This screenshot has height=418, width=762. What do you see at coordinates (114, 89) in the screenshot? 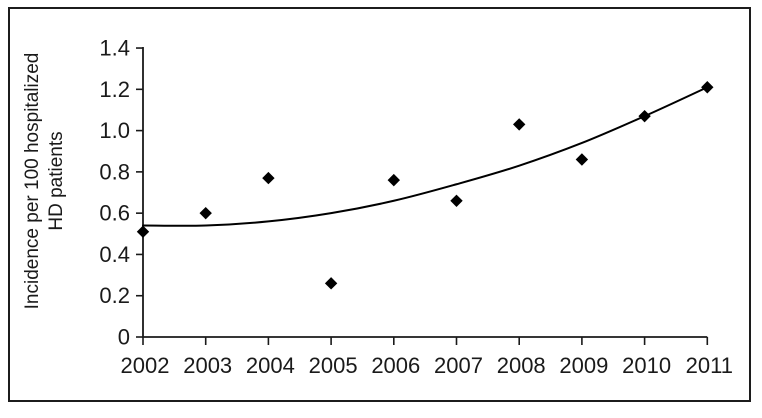
I see `y-tick-label: 1.2` at bounding box center [114, 89].